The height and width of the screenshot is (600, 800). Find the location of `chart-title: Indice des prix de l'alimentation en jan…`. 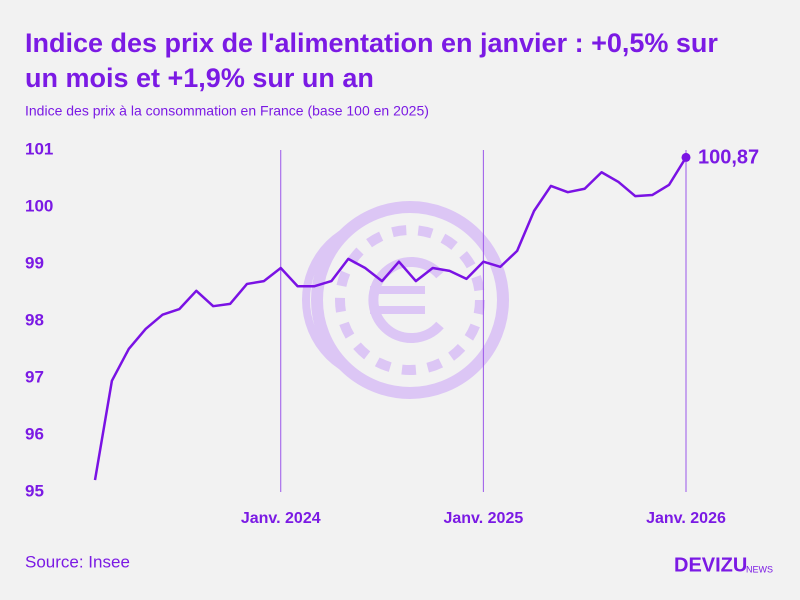

chart-title: Indice des prix de l'alimentation en jan… is located at coordinates (371, 43).